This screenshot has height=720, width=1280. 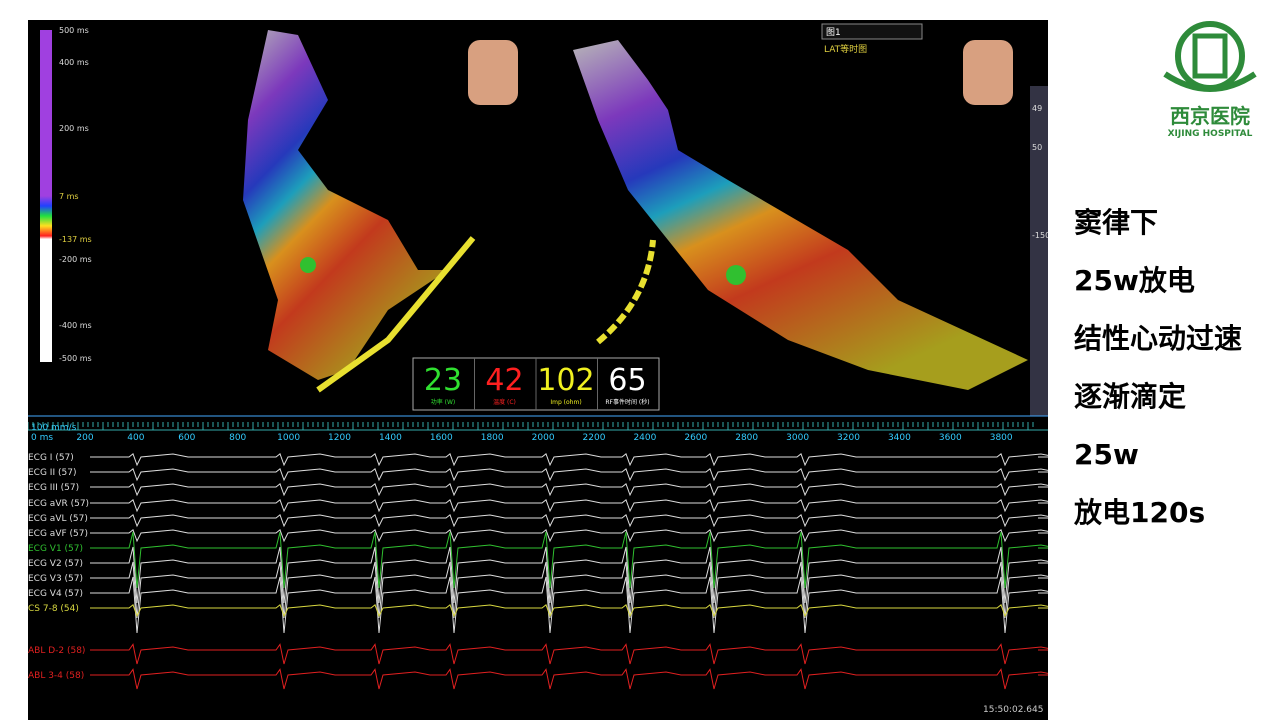 I want to click on toolbar, so click(x=1039, y=251).